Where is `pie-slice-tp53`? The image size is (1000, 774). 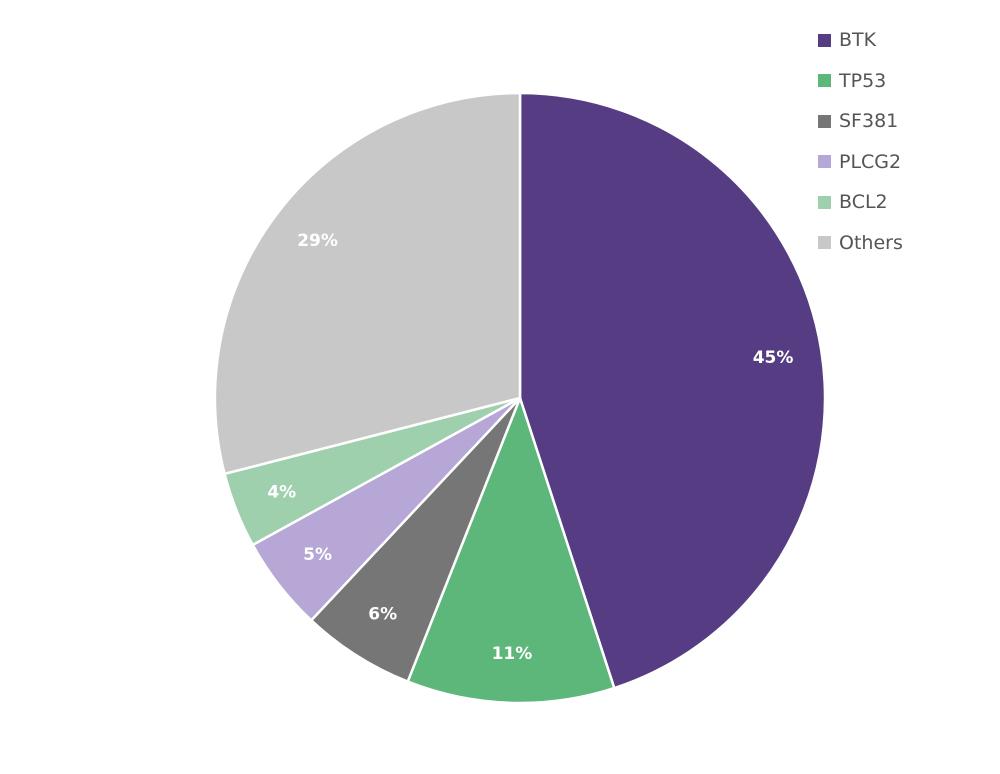
pie-slice-tp53 is located at coordinates (511, 550).